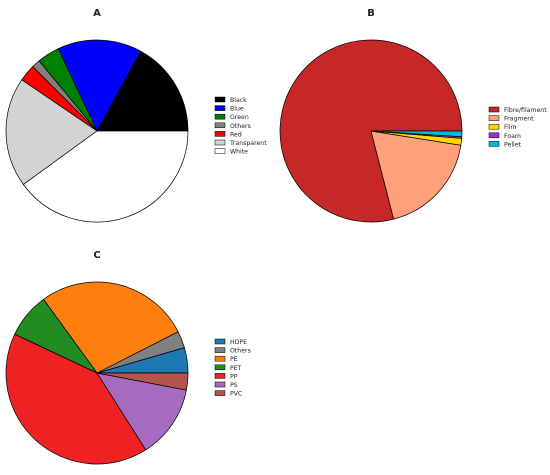  I want to click on legend-label-a-transparent: Transparent, so click(248, 143).